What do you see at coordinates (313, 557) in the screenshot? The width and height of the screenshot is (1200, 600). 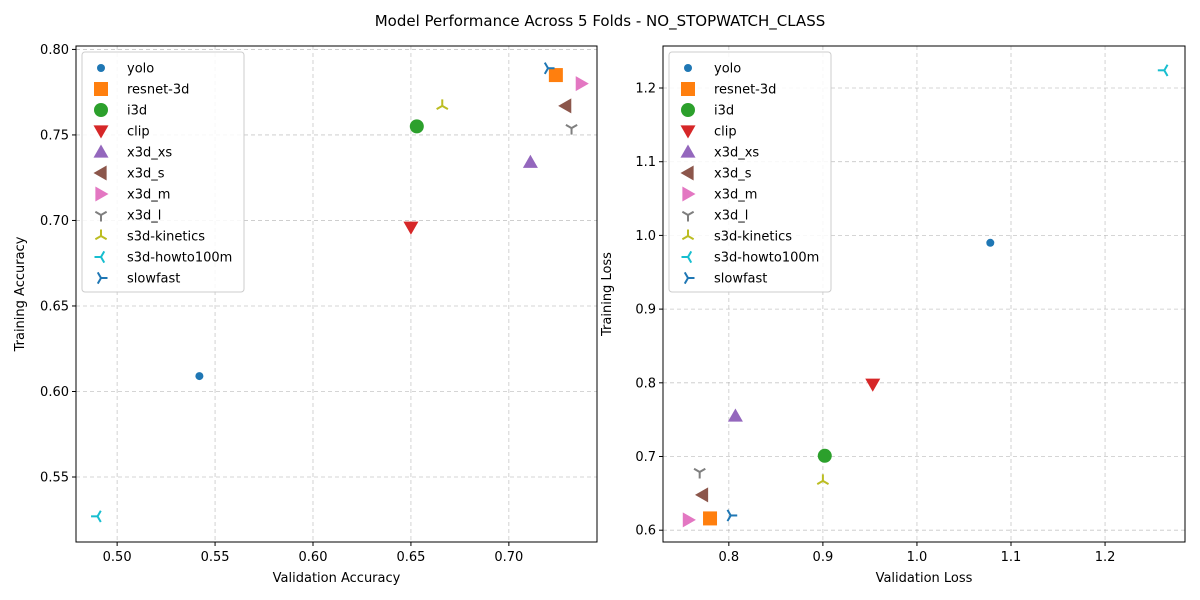 I see `x-tick-label: 0.60` at bounding box center [313, 557].